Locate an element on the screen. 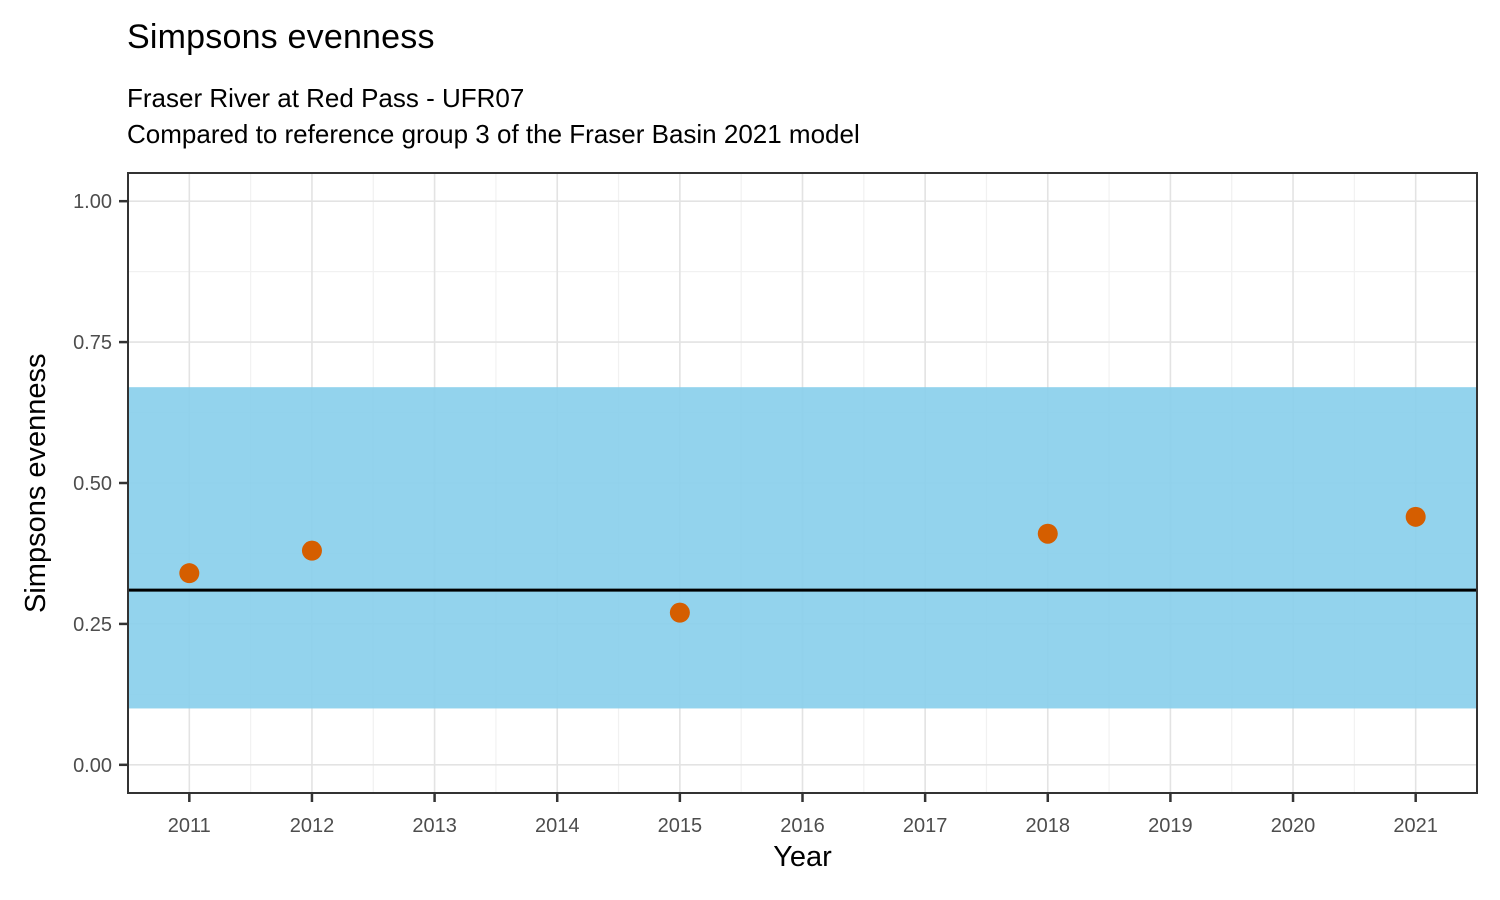 Image resolution: width=1500 pixels, height=900 pixels. x-tick-label: 2015 is located at coordinates (680, 826).